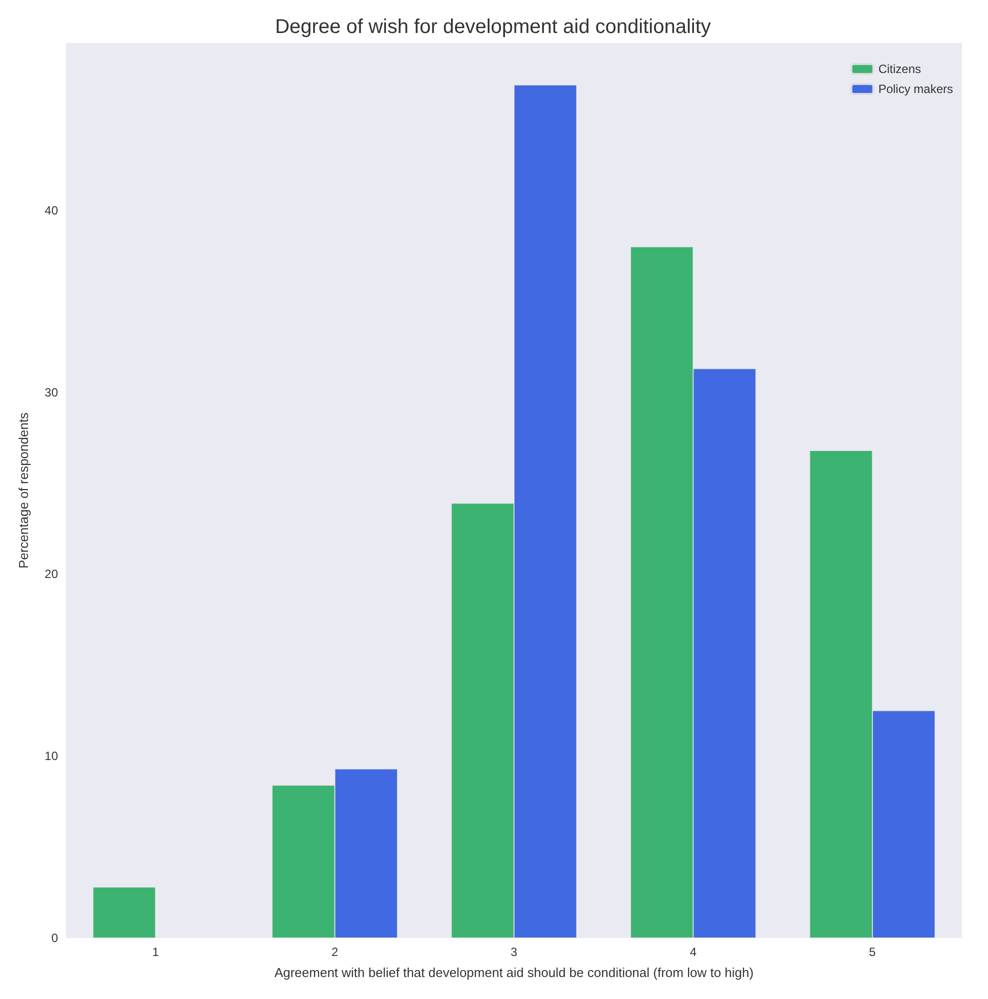 The height and width of the screenshot is (999, 988). I want to click on legend-label: Citizens, so click(900, 69).